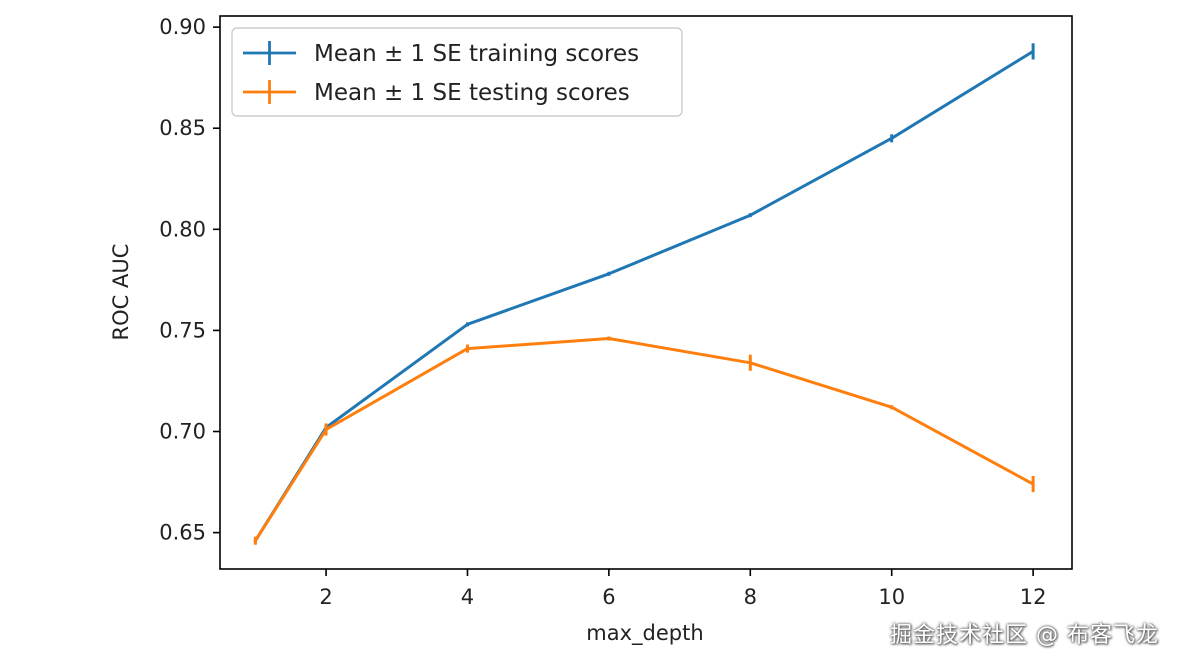 The height and width of the screenshot is (665, 1179). Describe the element at coordinates (1033, 597) in the screenshot. I see `x-tick-label: 12` at that location.